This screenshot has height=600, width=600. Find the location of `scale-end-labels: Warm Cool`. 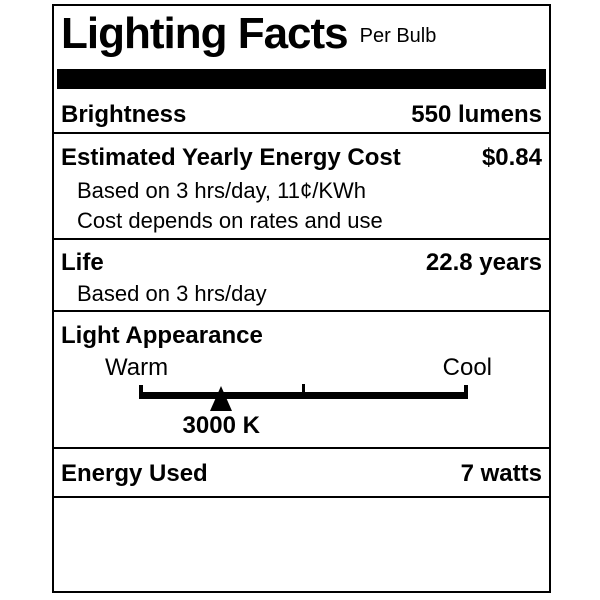

scale-end-labels: Warm Cool is located at coordinates (301, 368).